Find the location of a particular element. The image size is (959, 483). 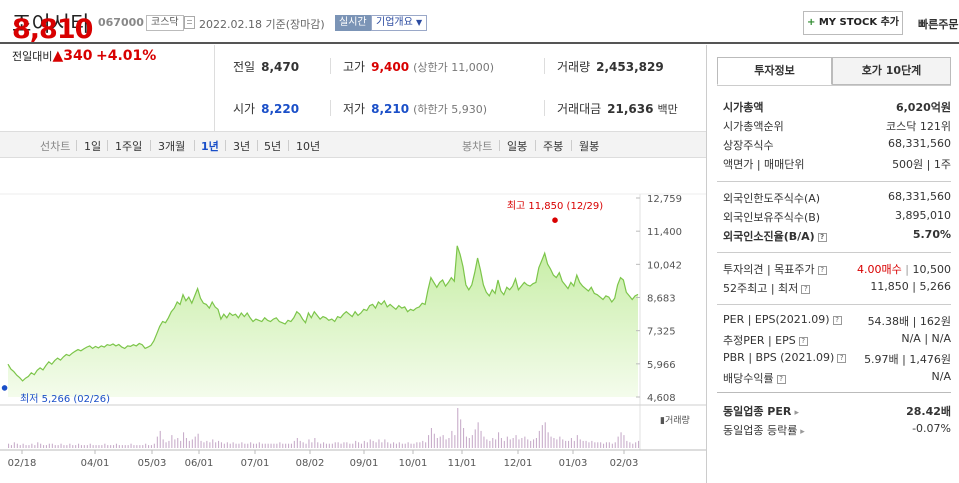

foreign-limit-label: 외국인한도주식수(A) is located at coordinates (772, 198).